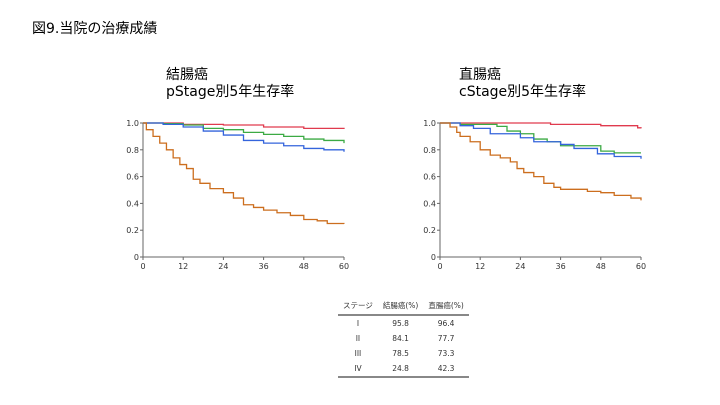  I want to click on colon-chart-title: 結腸癌 pStage別5年生存率, so click(230, 84).